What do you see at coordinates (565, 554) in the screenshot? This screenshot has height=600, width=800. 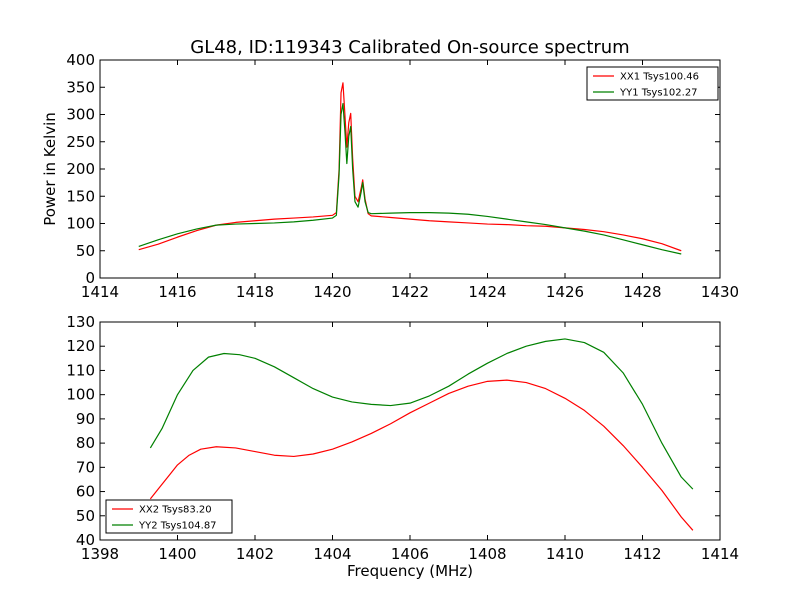 I see `x-tick-label: 1410` at bounding box center [565, 554].